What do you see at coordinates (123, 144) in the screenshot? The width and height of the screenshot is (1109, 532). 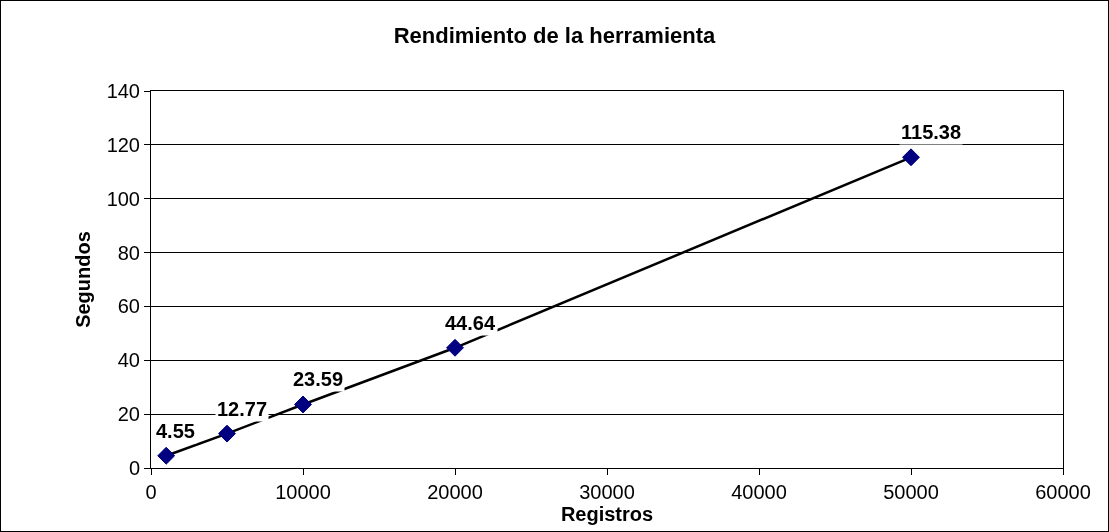 I see `y-tick-label: 120` at bounding box center [123, 144].